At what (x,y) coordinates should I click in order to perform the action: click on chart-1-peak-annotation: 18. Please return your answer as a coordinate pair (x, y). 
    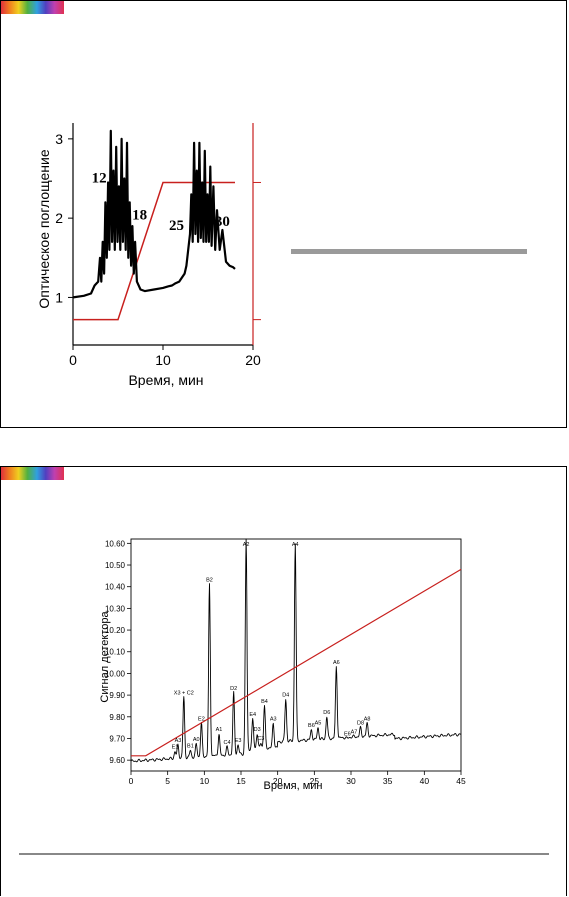
    Looking at the image, I should click on (139, 216).